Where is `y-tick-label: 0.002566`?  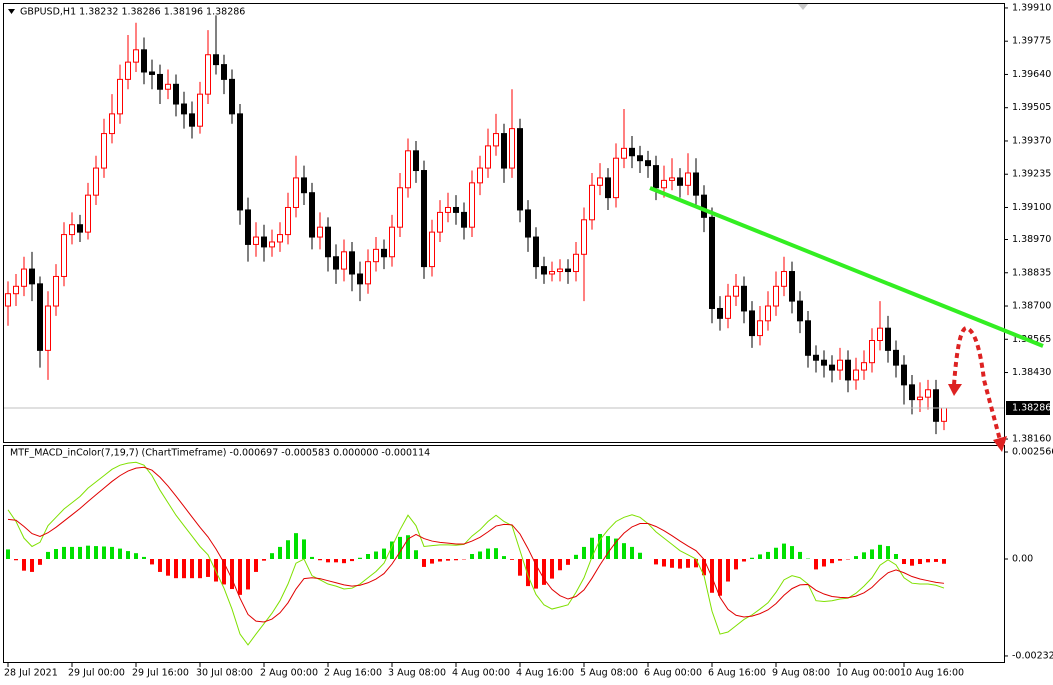 y-tick-label: 0.002566 is located at coordinates (1032, 452).